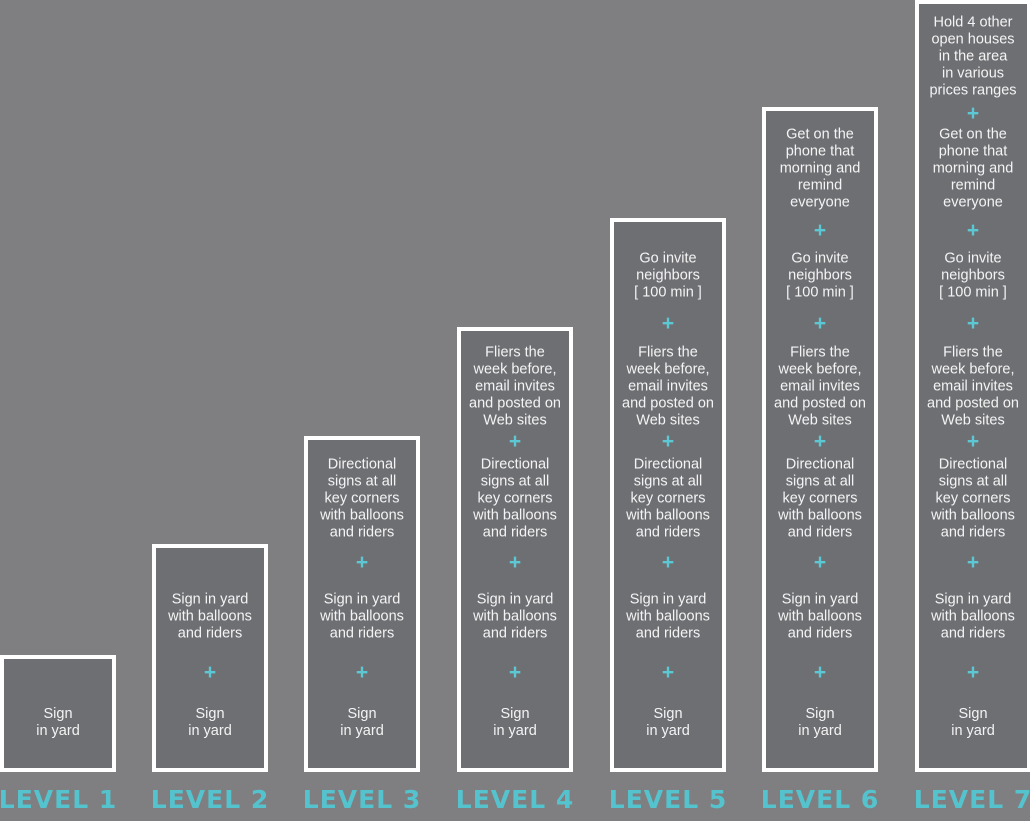 This screenshot has width=1030, height=821. Describe the element at coordinates (668, 275) in the screenshot. I see `level-5-step-5: Go invite neighbors [ 100 min ]` at that location.